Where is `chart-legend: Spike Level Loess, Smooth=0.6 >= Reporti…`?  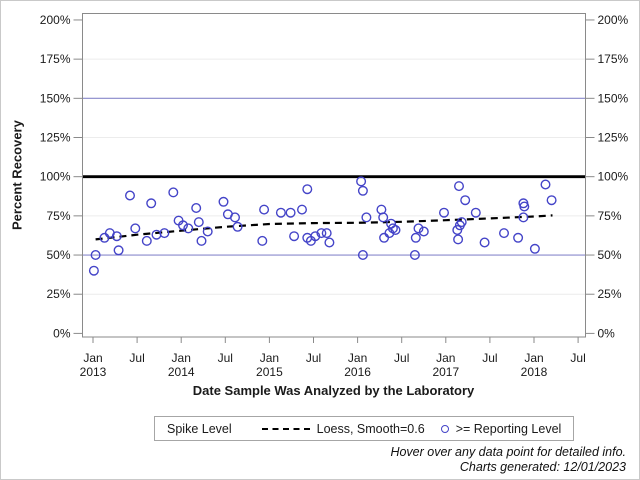 chart-legend: Spike Level Loess, Smooth=0.6 >= Reporti… is located at coordinates (364, 428).